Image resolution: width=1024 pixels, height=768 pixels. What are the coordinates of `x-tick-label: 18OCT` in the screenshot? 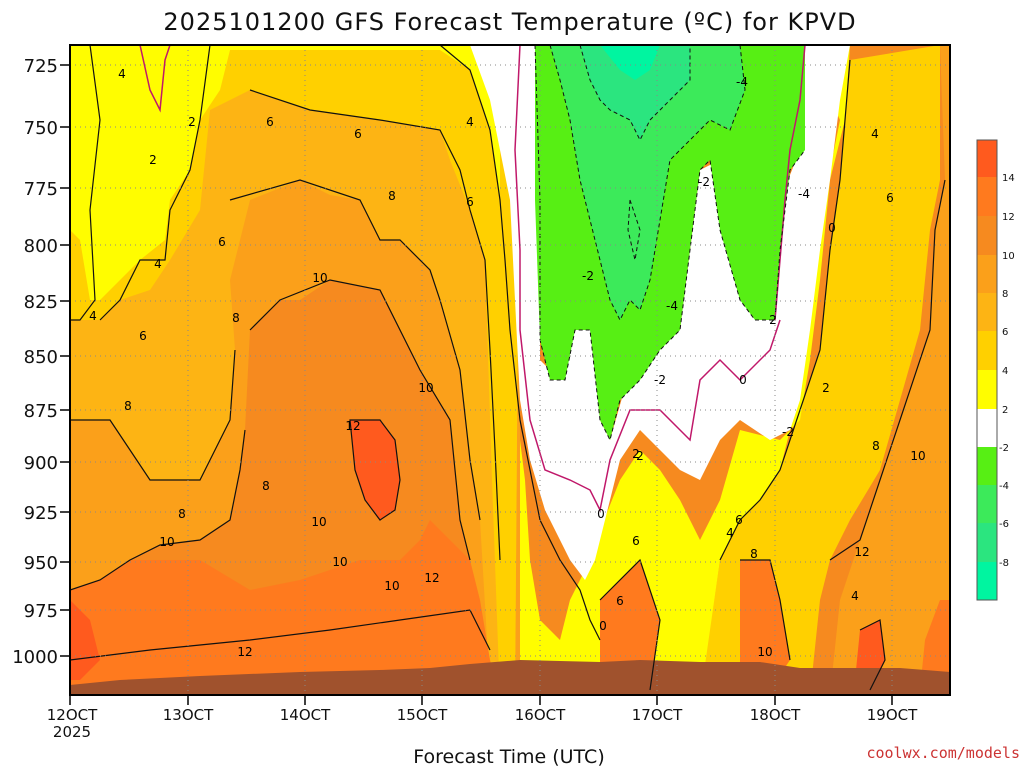 It's located at (775, 715).